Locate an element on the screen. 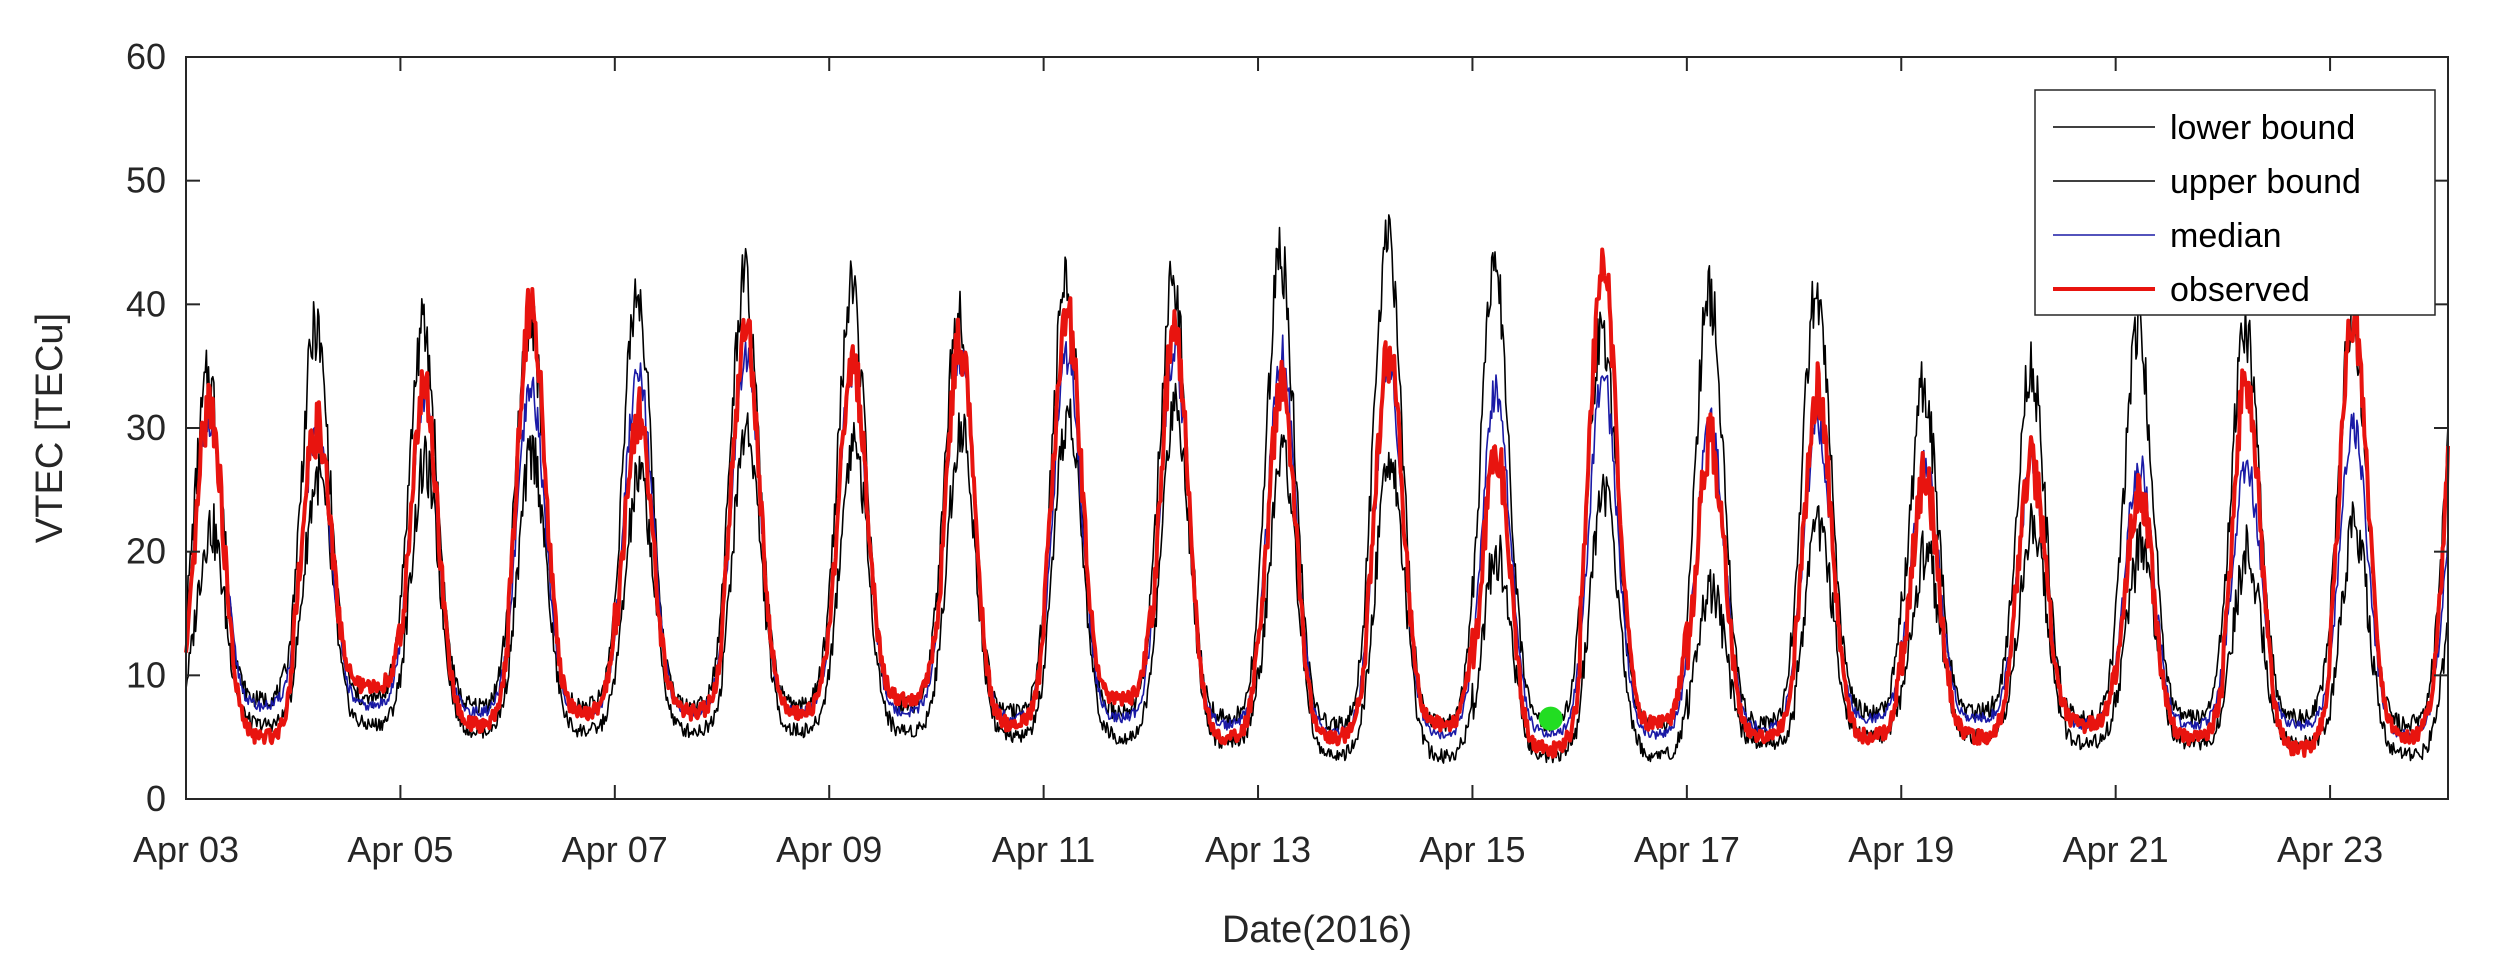 The image size is (2503, 973). legend-label-lower-bound: lower bound is located at coordinates (2262, 128).